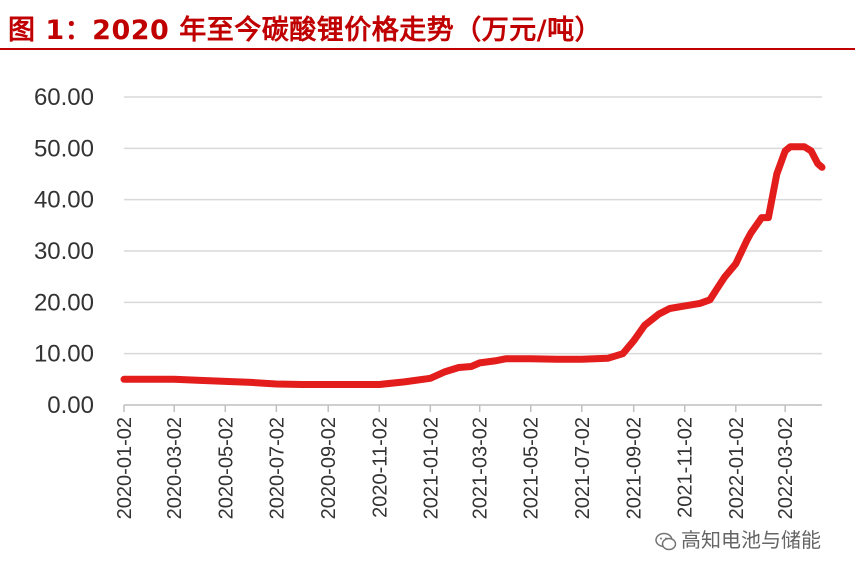 Image resolution: width=855 pixels, height=577 pixels. I want to click on x-tick-label: 2020-09-02, so click(329, 468).